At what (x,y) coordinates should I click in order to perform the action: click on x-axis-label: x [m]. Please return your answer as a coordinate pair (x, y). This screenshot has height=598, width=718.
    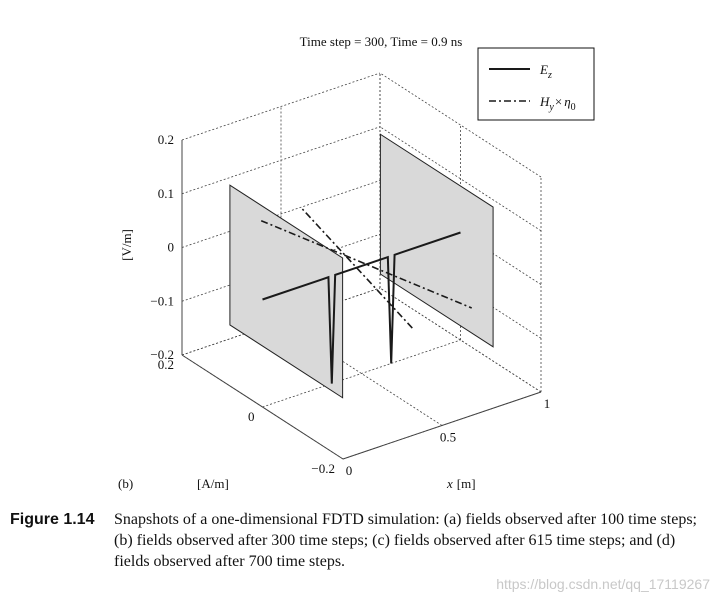
    Looking at the image, I should click on (461, 483).